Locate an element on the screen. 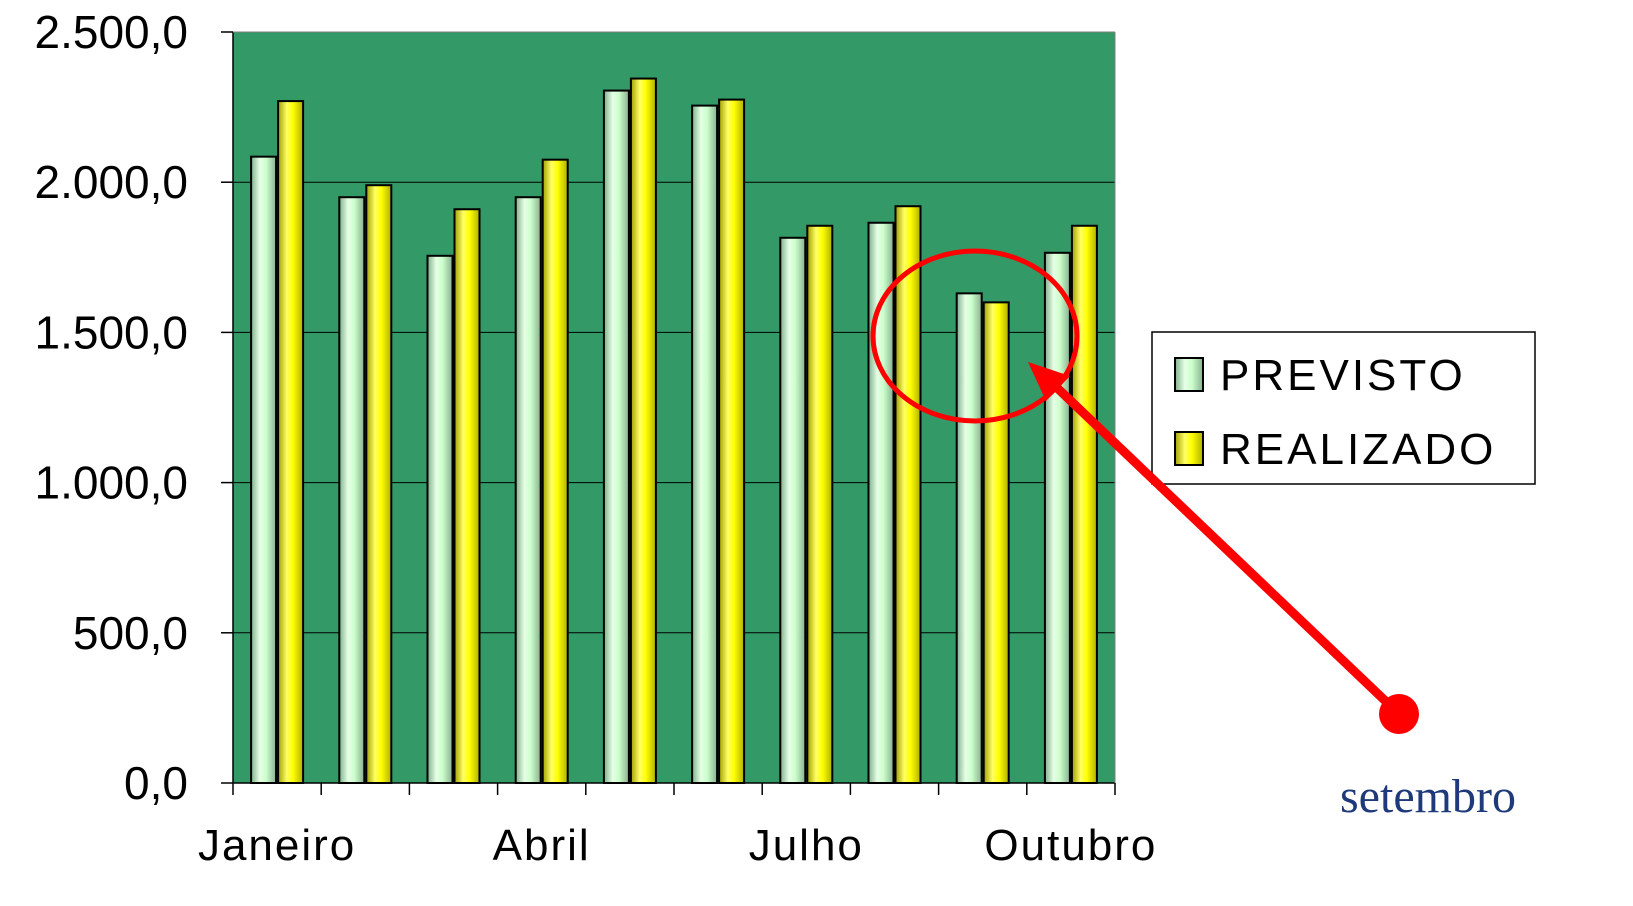 This screenshot has height=906, width=1633. highlight-circle is located at coordinates (975, 336).